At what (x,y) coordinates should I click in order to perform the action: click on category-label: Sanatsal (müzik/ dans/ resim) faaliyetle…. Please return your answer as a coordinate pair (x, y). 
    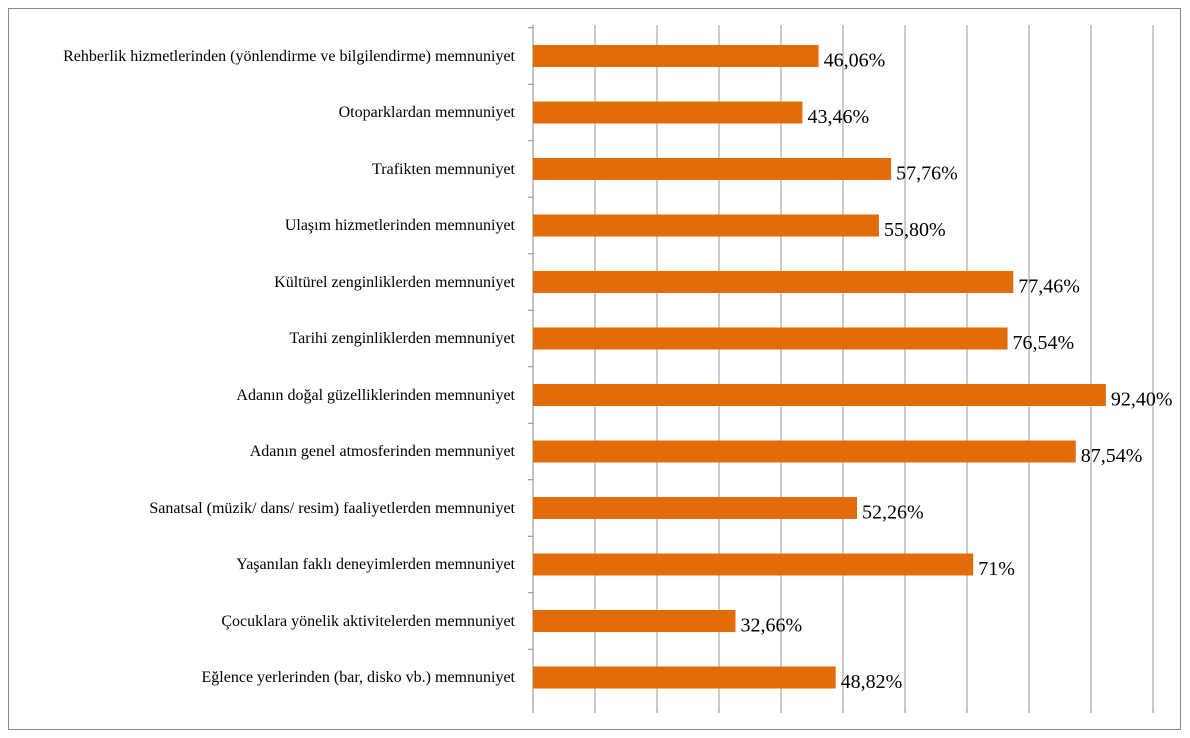
    Looking at the image, I should click on (332, 508).